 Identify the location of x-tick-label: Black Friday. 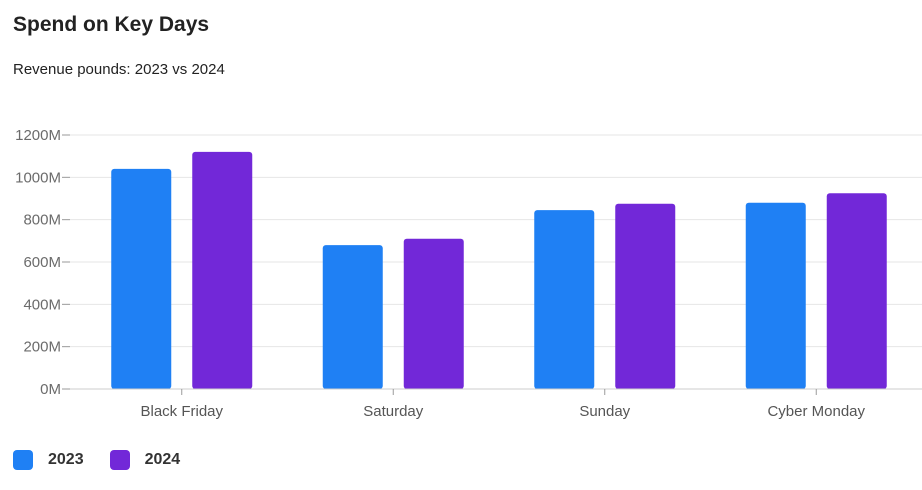
(181, 411).